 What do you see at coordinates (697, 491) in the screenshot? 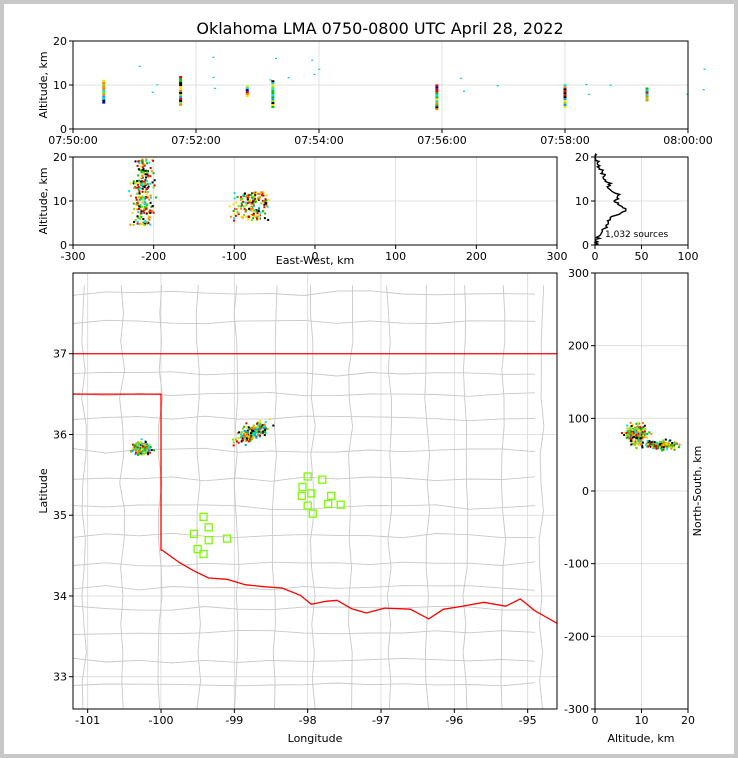
I see `altitude-ns-ylabel: North-South, km` at bounding box center [697, 491].